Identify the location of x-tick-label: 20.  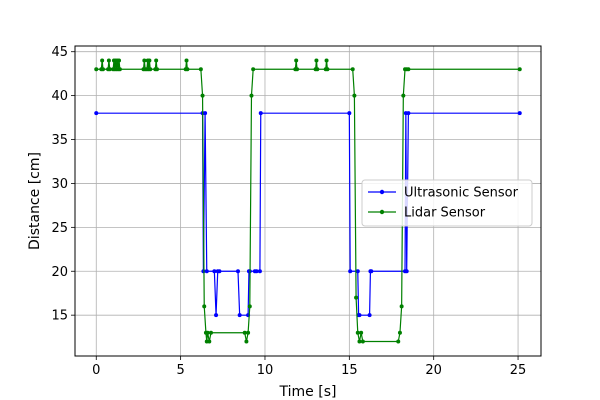
(433, 370).